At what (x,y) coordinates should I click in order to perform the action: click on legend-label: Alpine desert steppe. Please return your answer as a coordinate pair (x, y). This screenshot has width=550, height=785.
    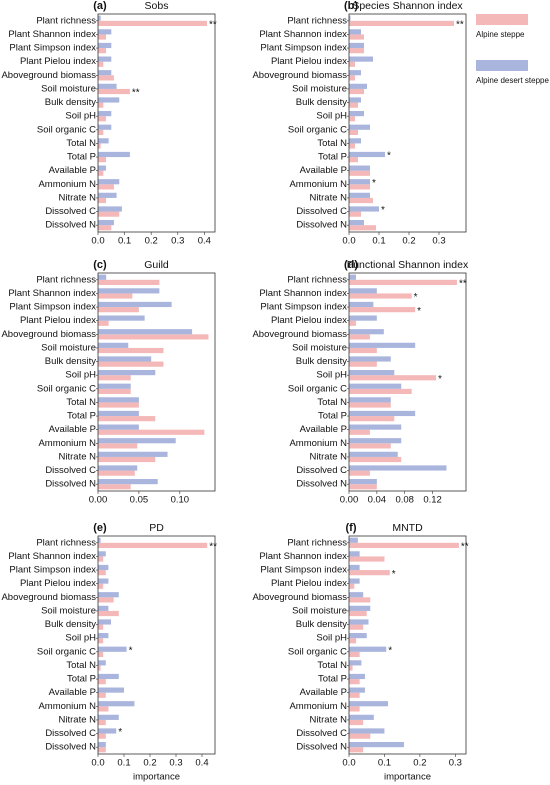
    Looking at the image, I should click on (512, 80).